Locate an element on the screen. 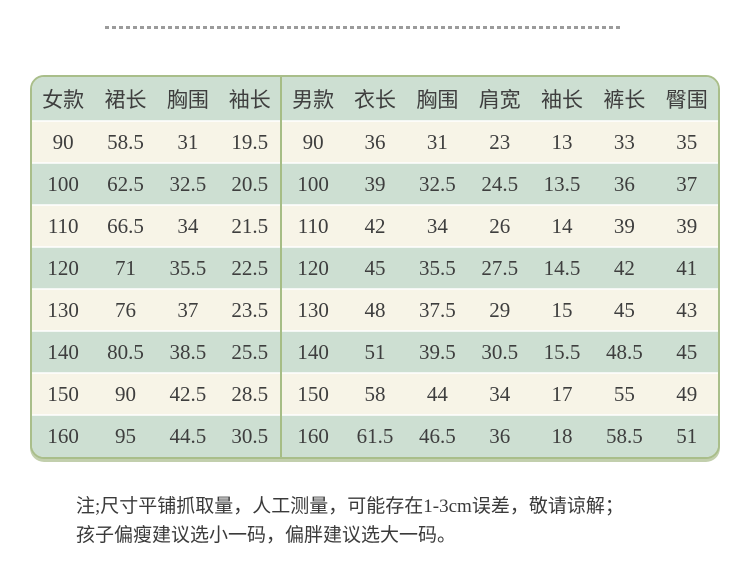  table-cell: 43 is located at coordinates (686, 309).